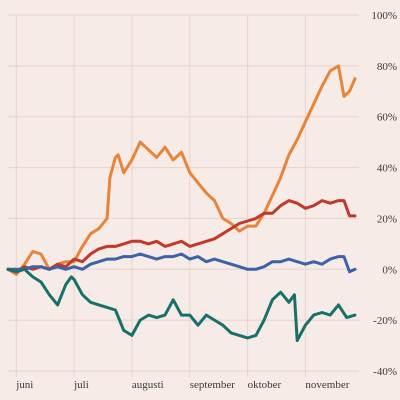 The height and width of the screenshot is (400, 400). Describe the element at coordinates (148, 385) in the screenshot. I see `x-tick-label: augusti` at that location.